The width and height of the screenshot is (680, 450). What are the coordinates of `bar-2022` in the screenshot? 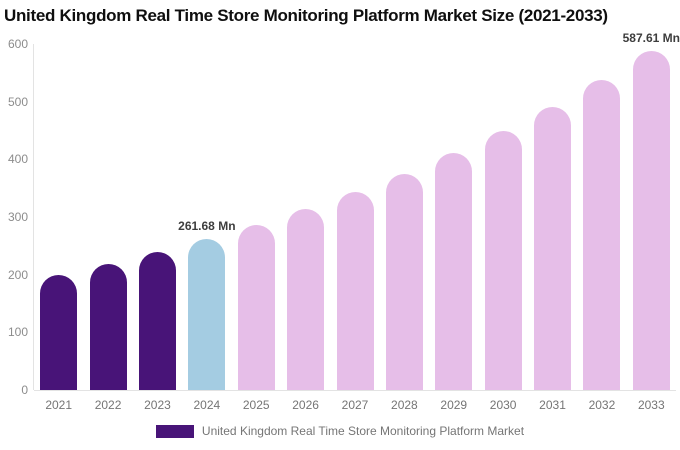 It's located at (108, 326).